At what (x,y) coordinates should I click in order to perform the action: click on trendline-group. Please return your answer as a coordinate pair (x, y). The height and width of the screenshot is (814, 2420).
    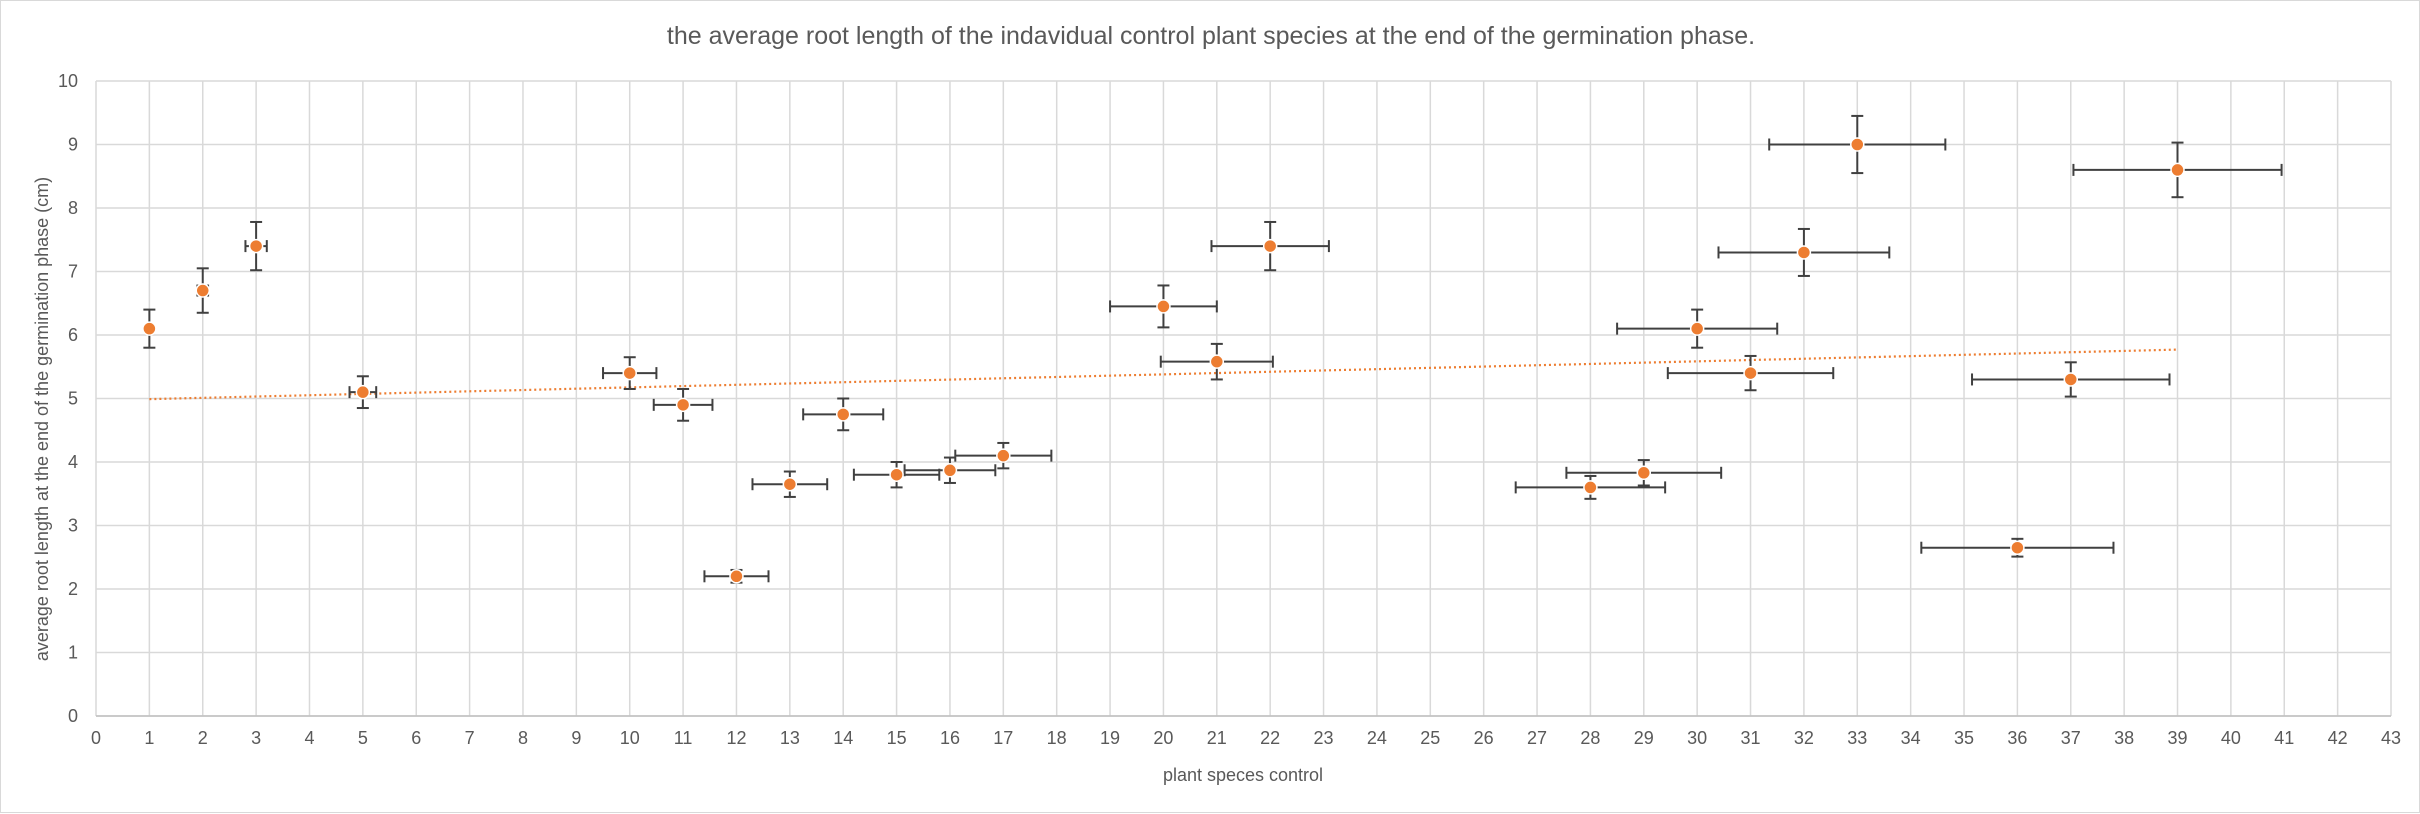
    Looking at the image, I should click on (1163, 374).